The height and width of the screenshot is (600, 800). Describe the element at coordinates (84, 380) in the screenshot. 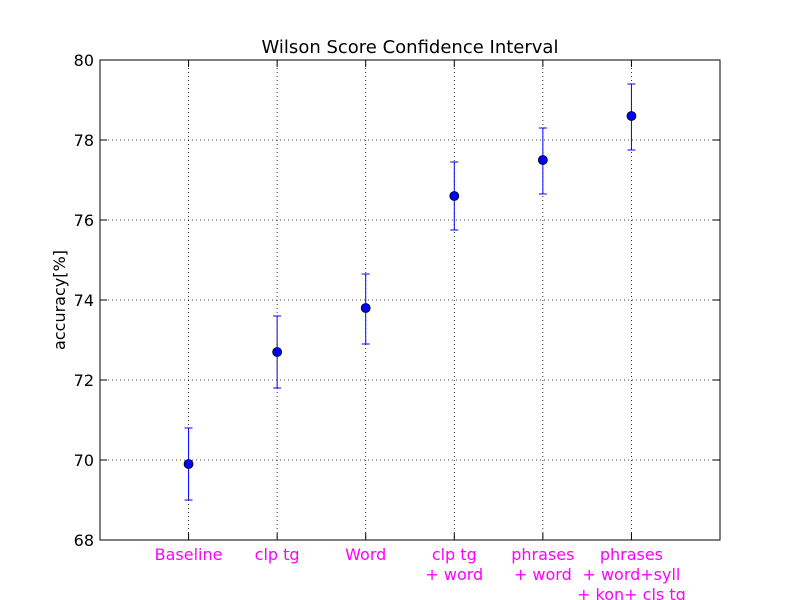

I see `y-tick-label: 72` at that location.